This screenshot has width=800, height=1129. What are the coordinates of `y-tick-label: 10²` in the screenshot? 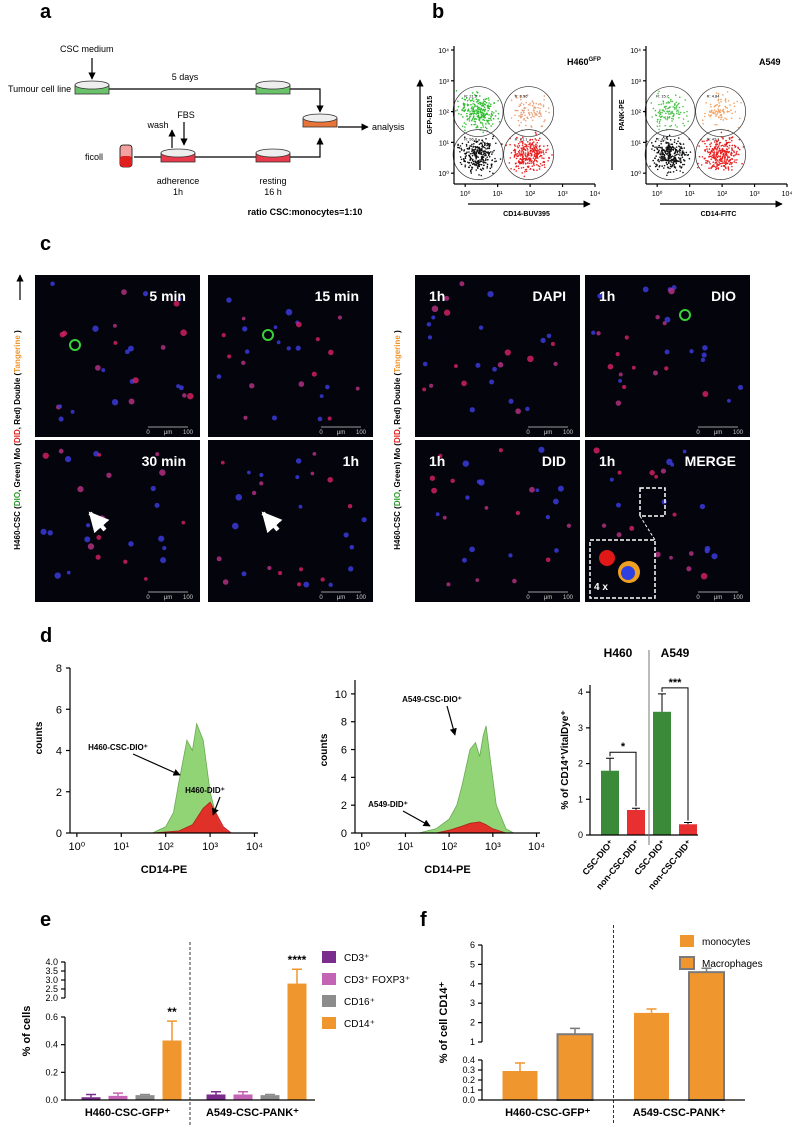 It's located at (636, 113).